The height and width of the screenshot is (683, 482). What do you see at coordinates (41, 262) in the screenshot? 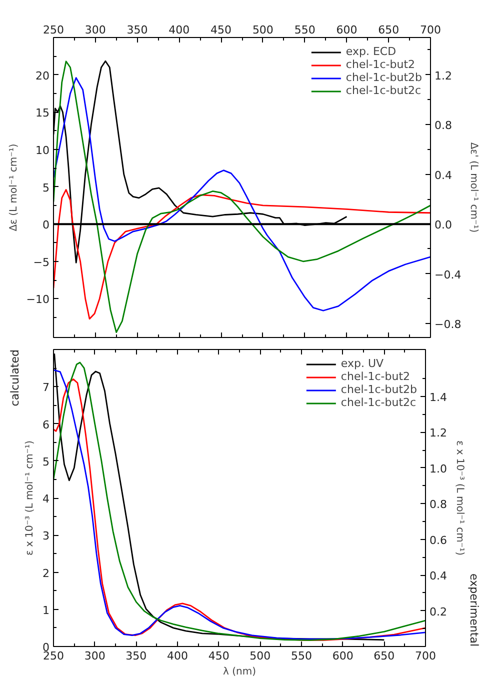
I see `y-tick-label: −5` at bounding box center [41, 262].